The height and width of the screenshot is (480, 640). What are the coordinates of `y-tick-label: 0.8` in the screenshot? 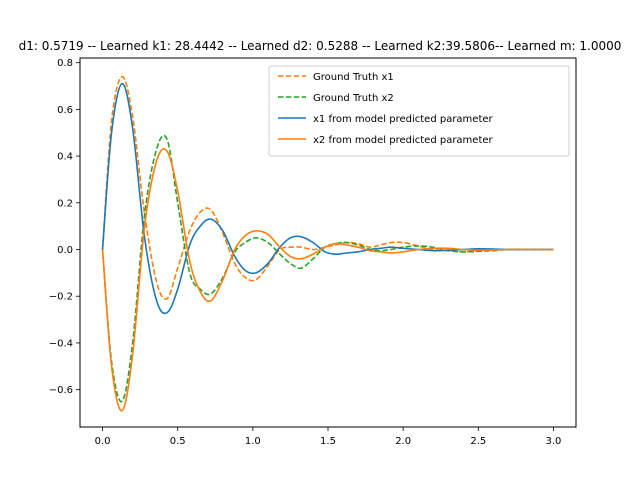 It's located at (65, 63).